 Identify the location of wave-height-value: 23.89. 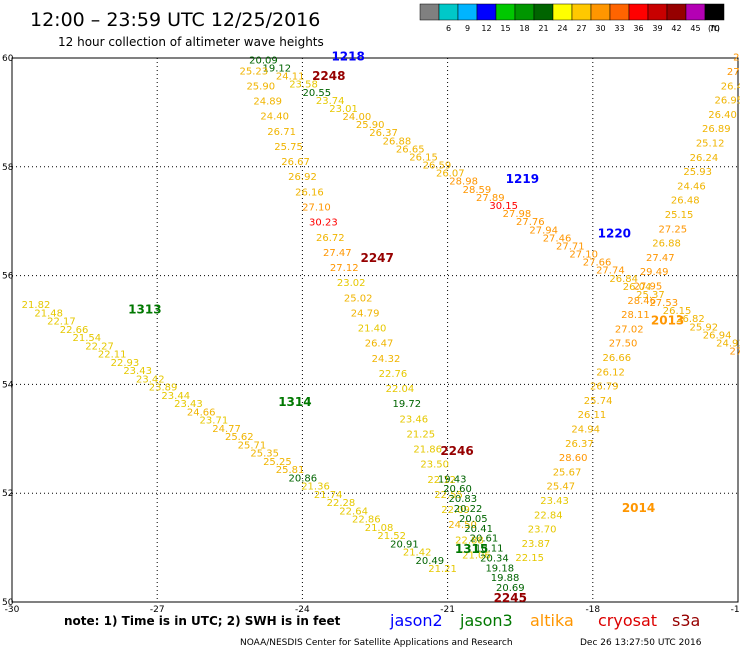
(163, 388).